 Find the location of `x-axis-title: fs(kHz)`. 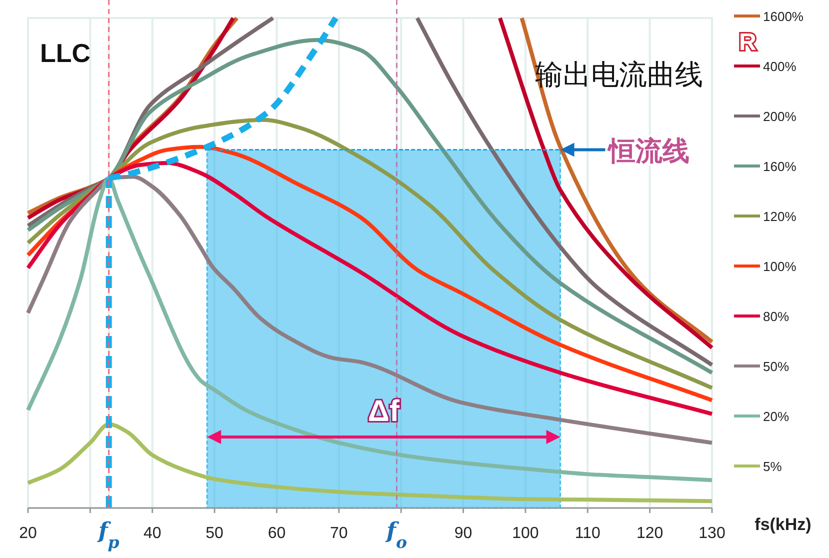

x-axis-title: fs(kHz) is located at coordinates (783, 524).